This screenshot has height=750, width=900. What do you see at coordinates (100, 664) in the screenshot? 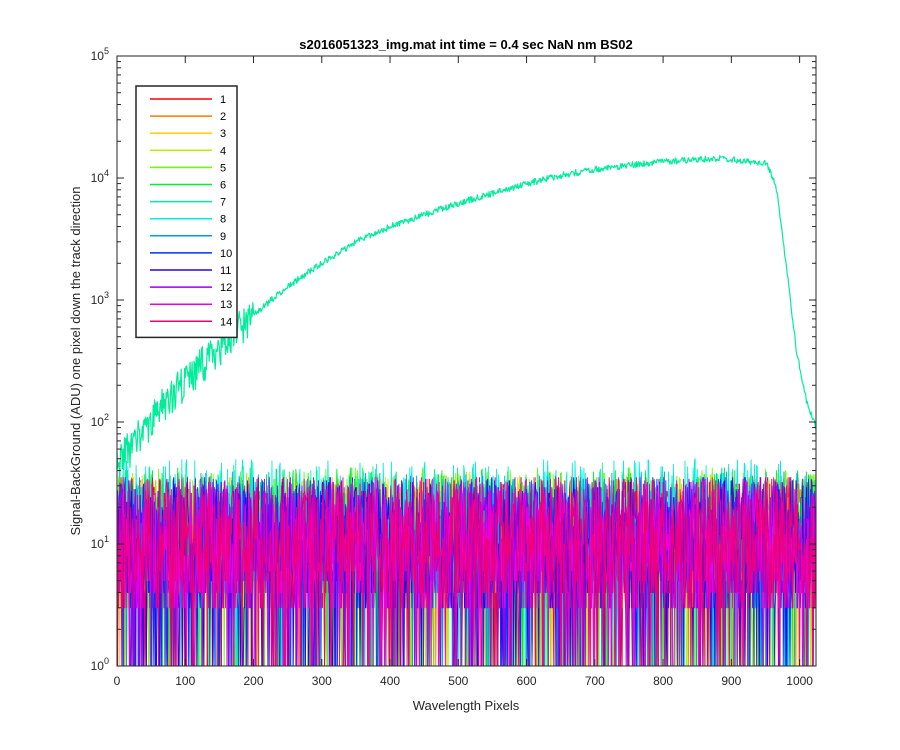
I see `y-tick-label: 10⁰` at bounding box center [100, 664].